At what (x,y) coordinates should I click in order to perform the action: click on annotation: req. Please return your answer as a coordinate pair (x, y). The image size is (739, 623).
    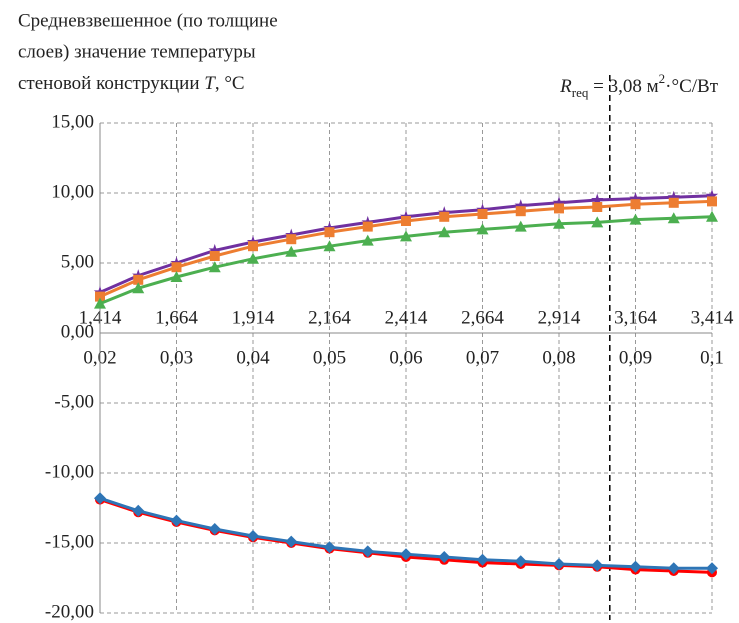
    Looking at the image, I should click on (580, 92).